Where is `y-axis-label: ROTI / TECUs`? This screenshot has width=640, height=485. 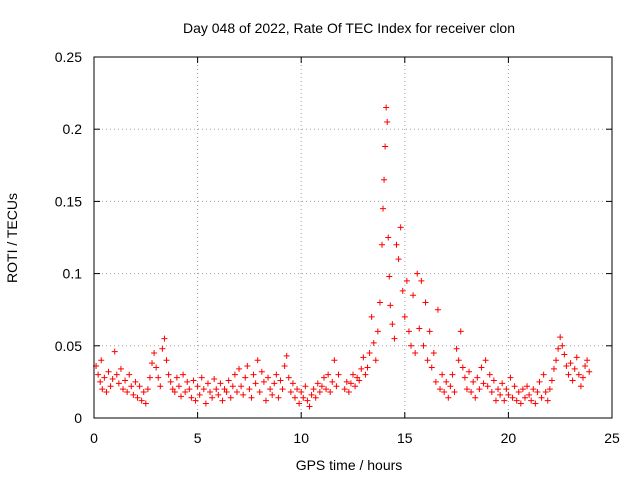 y-axis-label: ROTI / TECUs is located at coordinates (12, 238).